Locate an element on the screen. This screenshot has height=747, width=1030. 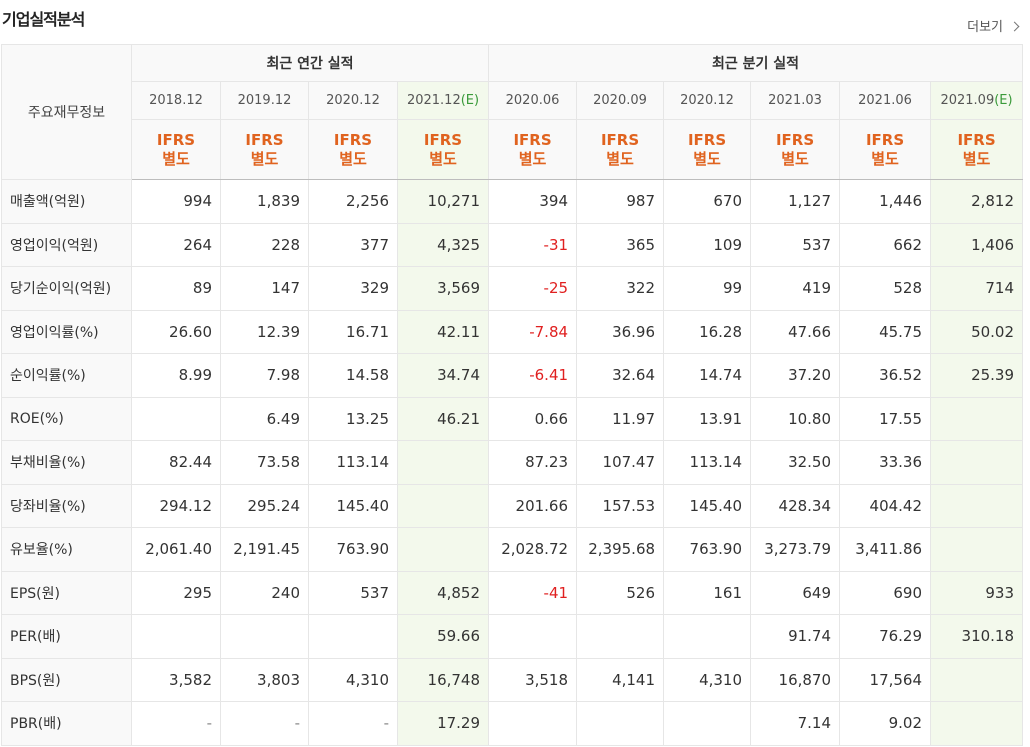
value-cell: 3,518 is located at coordinates (533, 679).